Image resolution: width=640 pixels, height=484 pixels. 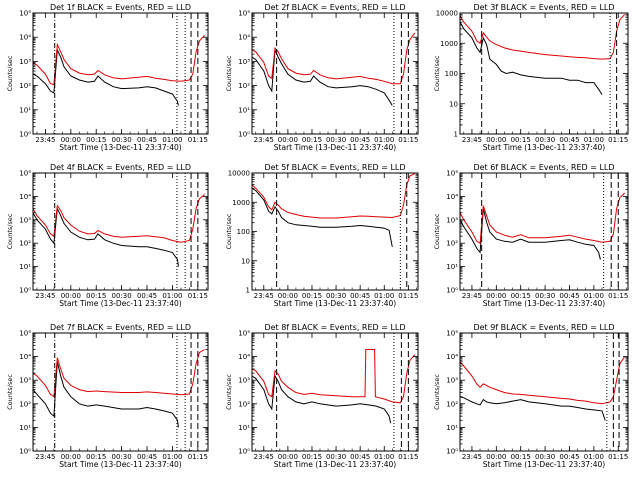 I want to click on chart-title: Det 7f BLACK = Events, RED = LLD, so click(x=120, y=327).